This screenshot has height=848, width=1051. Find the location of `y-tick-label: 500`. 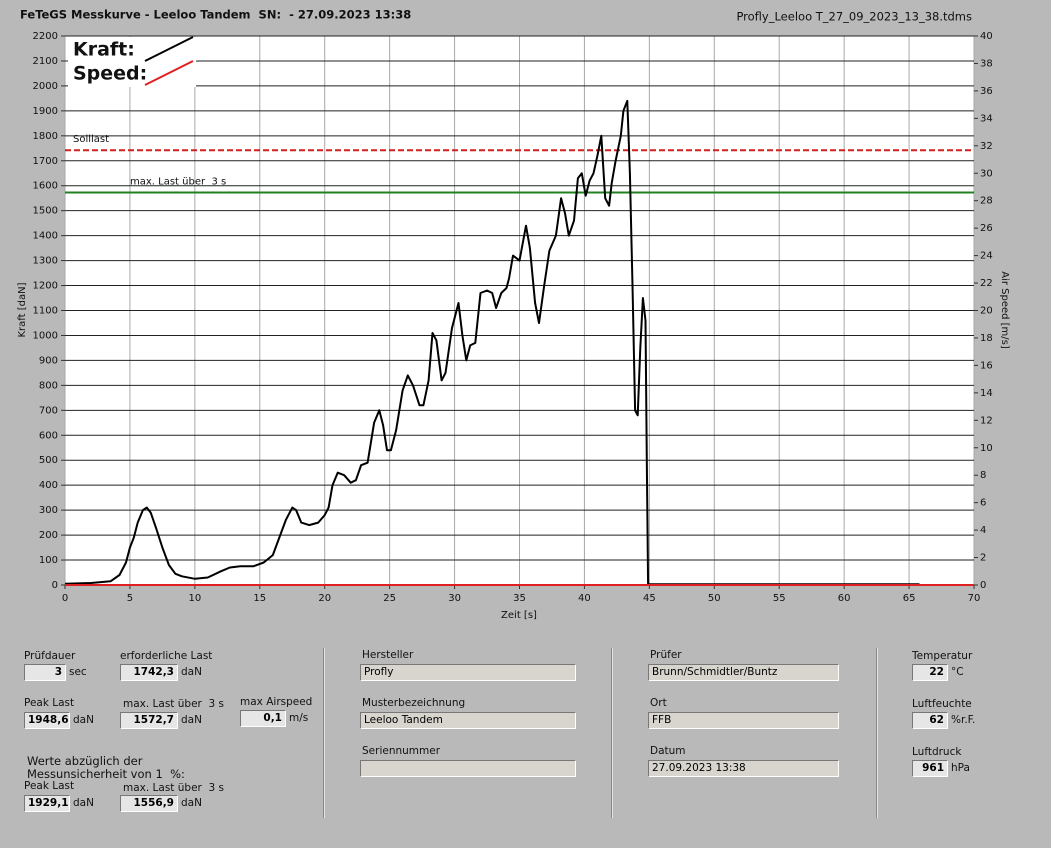

y-tick-label: 500 is located at coordinates (48, 460).